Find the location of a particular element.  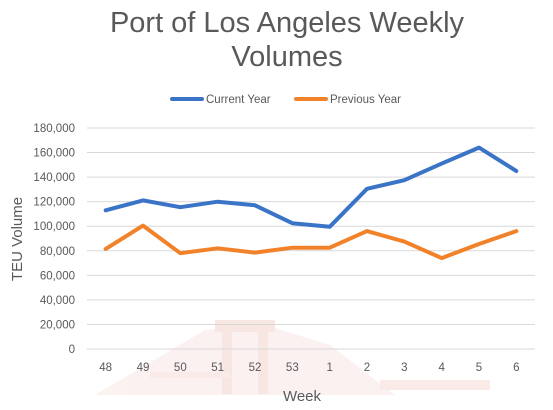

legend: Current Year Previous Year is located at coordinates (285, 100).